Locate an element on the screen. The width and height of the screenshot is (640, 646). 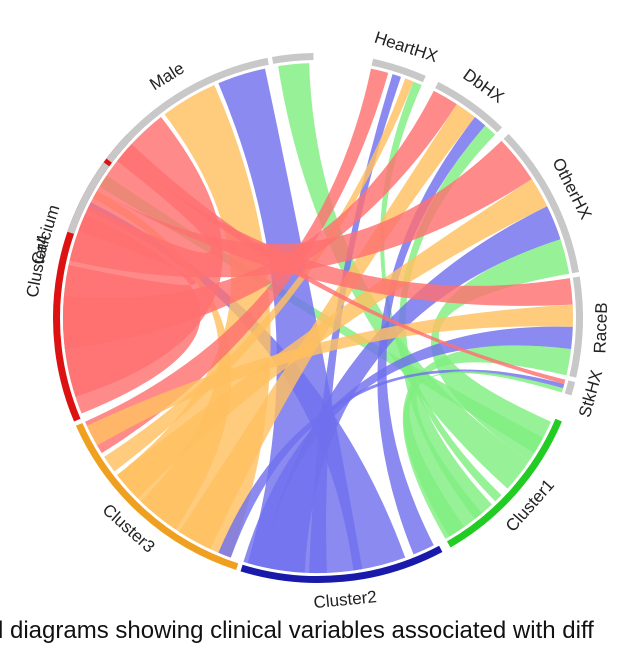
arc-c2 is located at coordinates (341, 564).